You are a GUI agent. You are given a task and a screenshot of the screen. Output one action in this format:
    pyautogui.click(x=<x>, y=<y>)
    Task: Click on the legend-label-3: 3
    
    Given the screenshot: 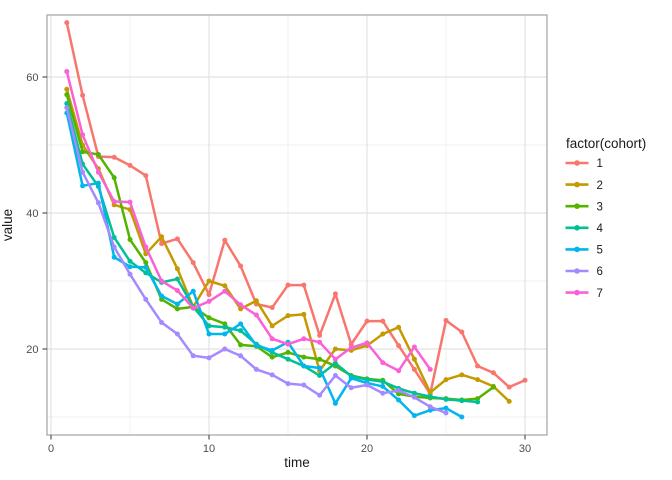 What is the action you would take?
    pyautogui.click(x=600, y=207)
    